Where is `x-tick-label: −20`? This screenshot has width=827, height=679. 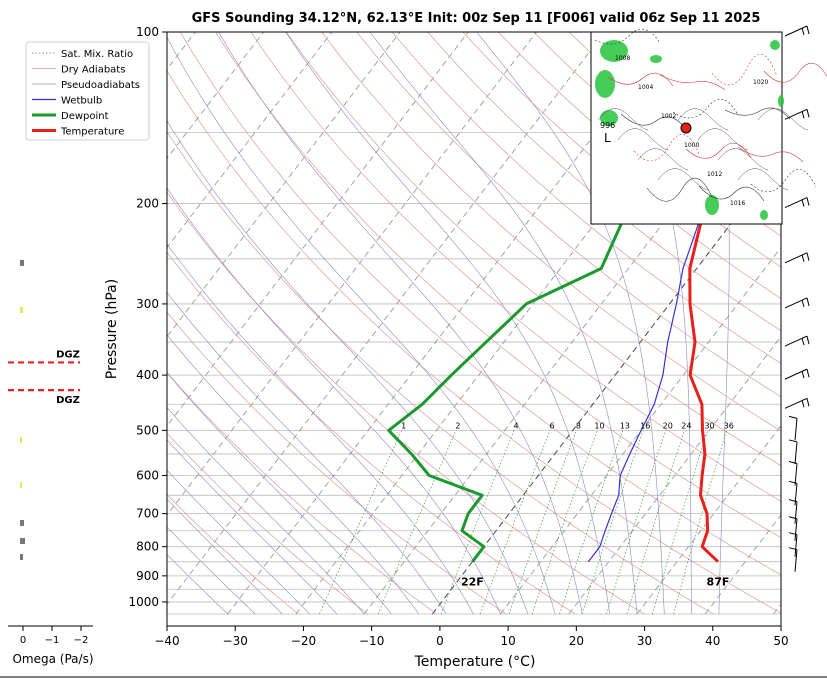
x-tick-label: −20 is located at coordinates (303, 641).